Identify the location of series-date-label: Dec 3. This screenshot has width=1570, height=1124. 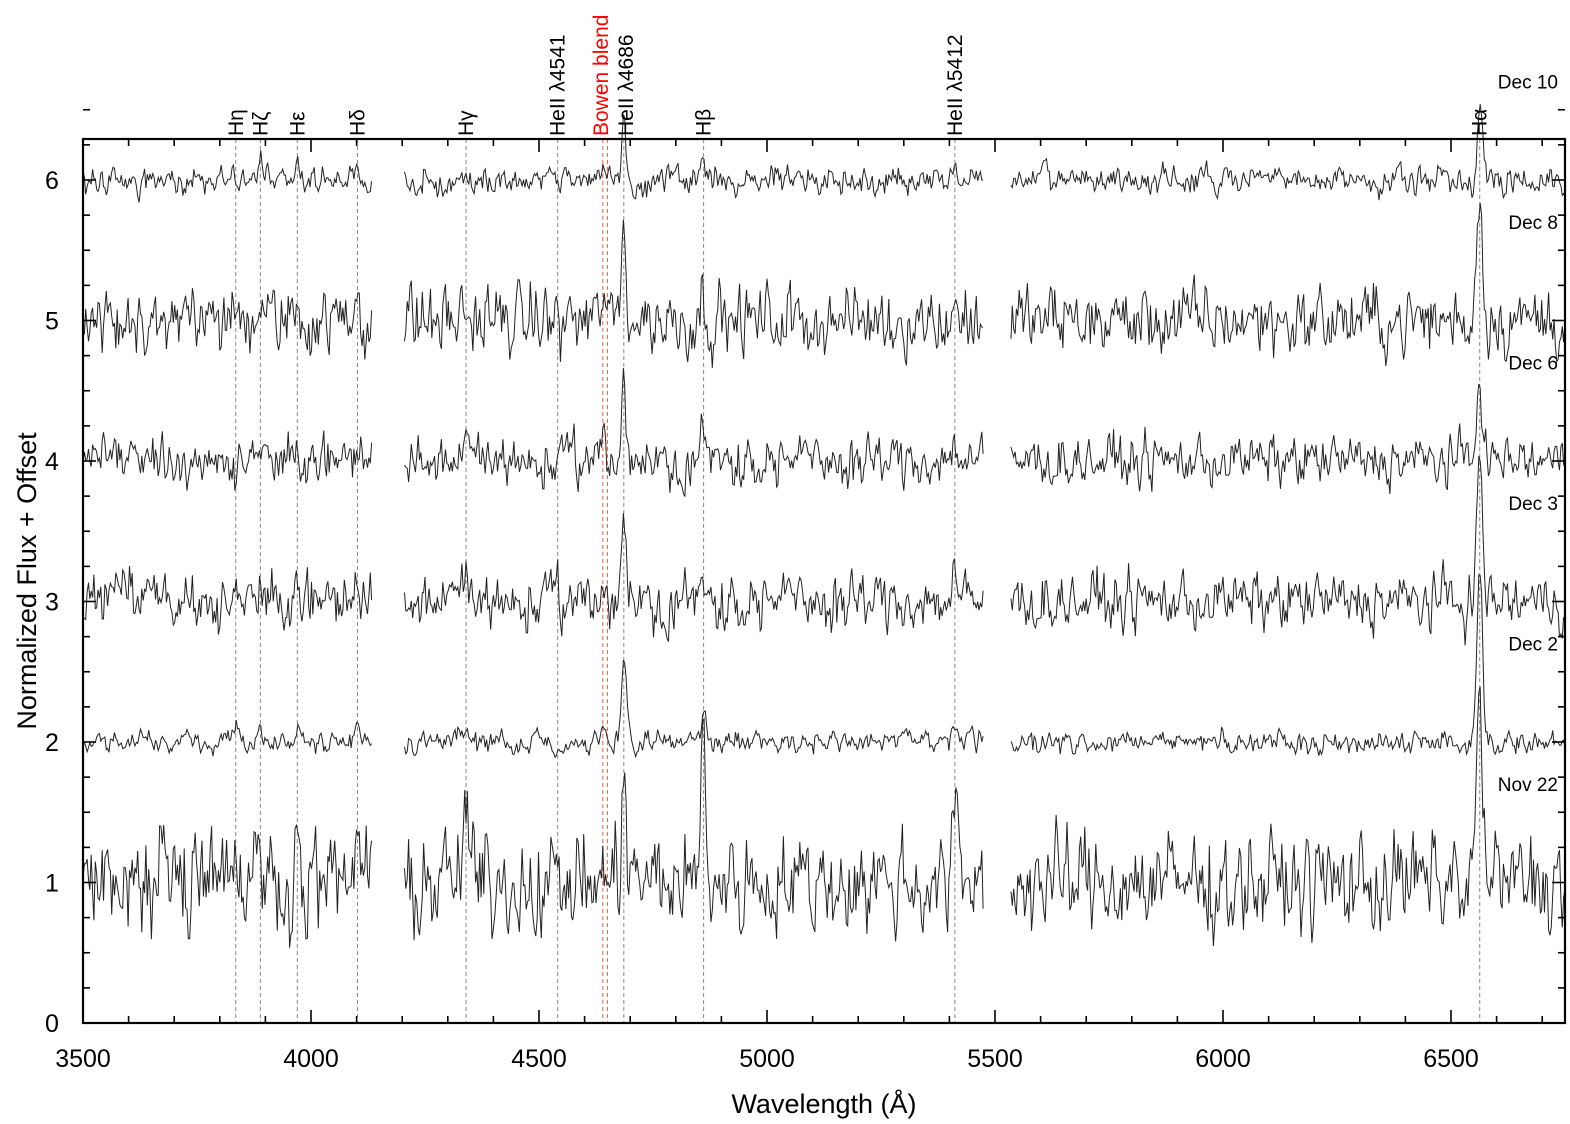
(1533, 504).